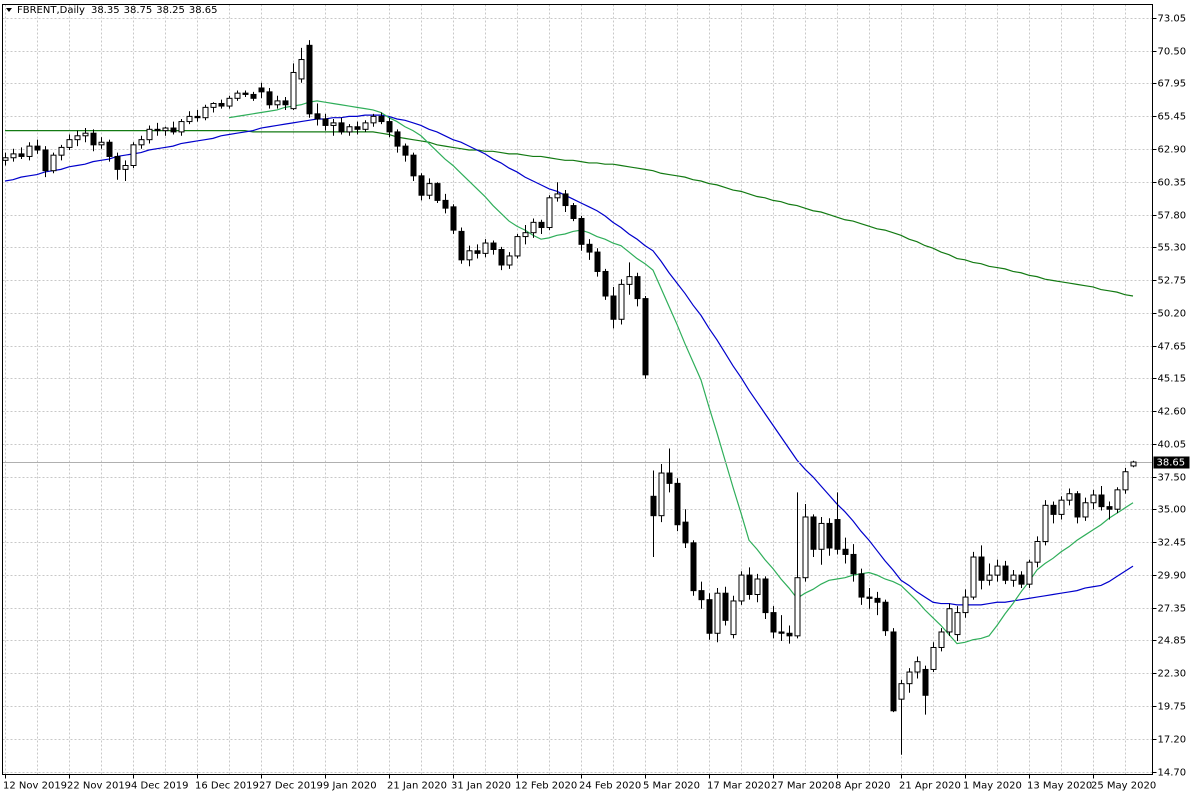 The height and width of the screenshot is (795, 1194). Describe the element at coordinates (227, 786) in the screenshot. I see `x-tick-label: 16 Dec 2019` at that location.